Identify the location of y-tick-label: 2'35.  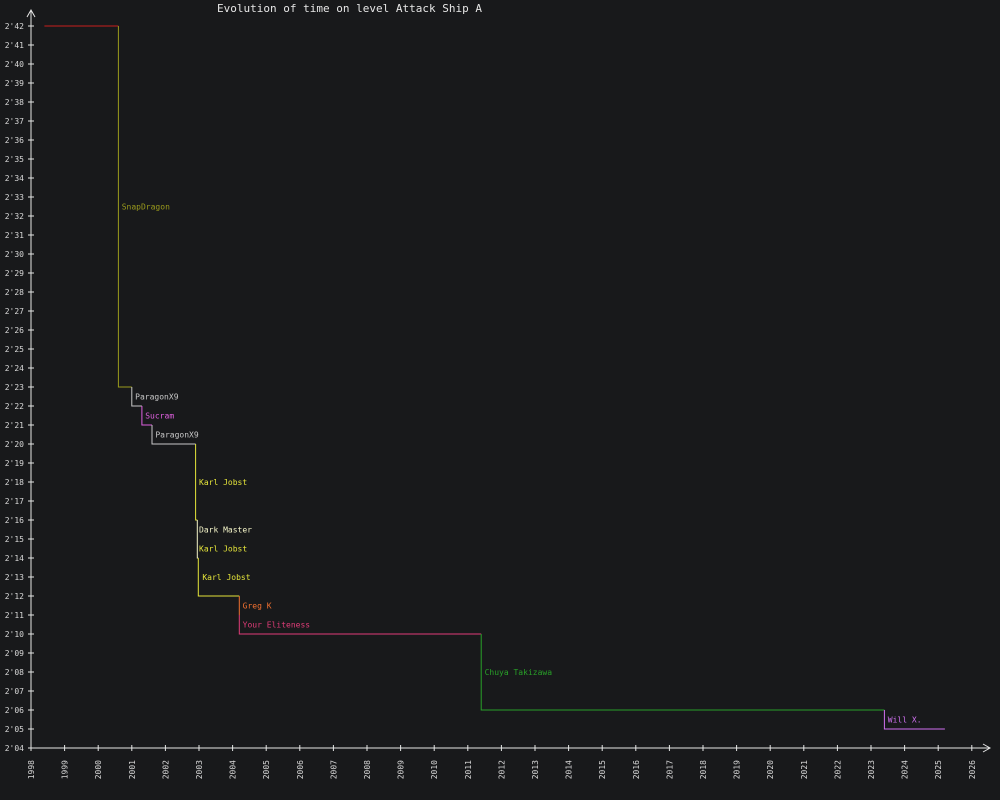
(14, 159).